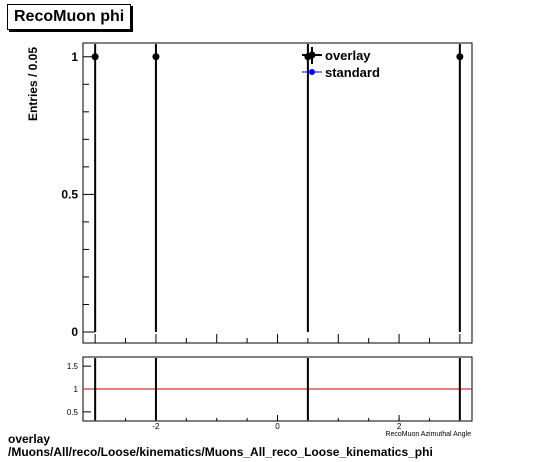 The width and height of the screenshot is (546, 462). I want to click on legend-label-overlay: overlay, so click(348, 55).